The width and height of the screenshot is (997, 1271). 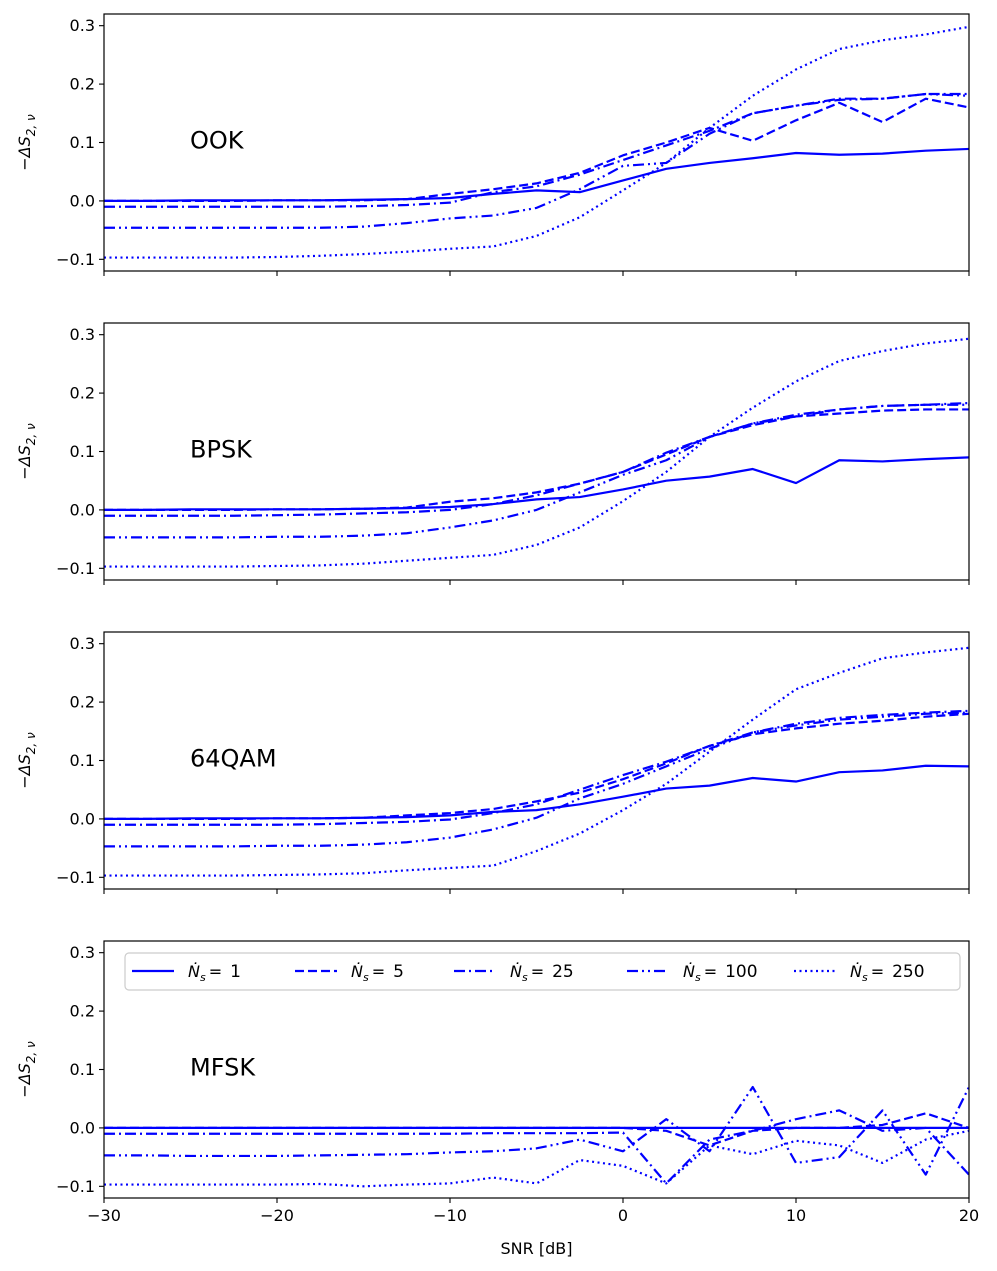 What do you see at coordinates (450, 1215) in the screenshot?
I see `x-tick-label: −10` at bounding box center [450, 1215].